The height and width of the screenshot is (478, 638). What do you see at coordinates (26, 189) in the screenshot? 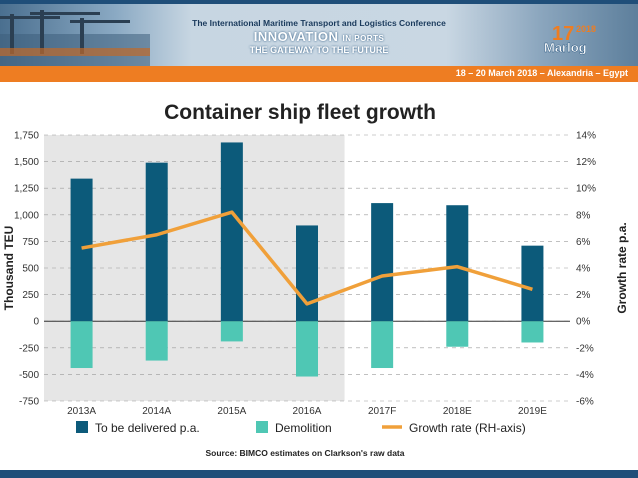
I see `y-tick-label: 1,250` at bounding box center [26, 189].